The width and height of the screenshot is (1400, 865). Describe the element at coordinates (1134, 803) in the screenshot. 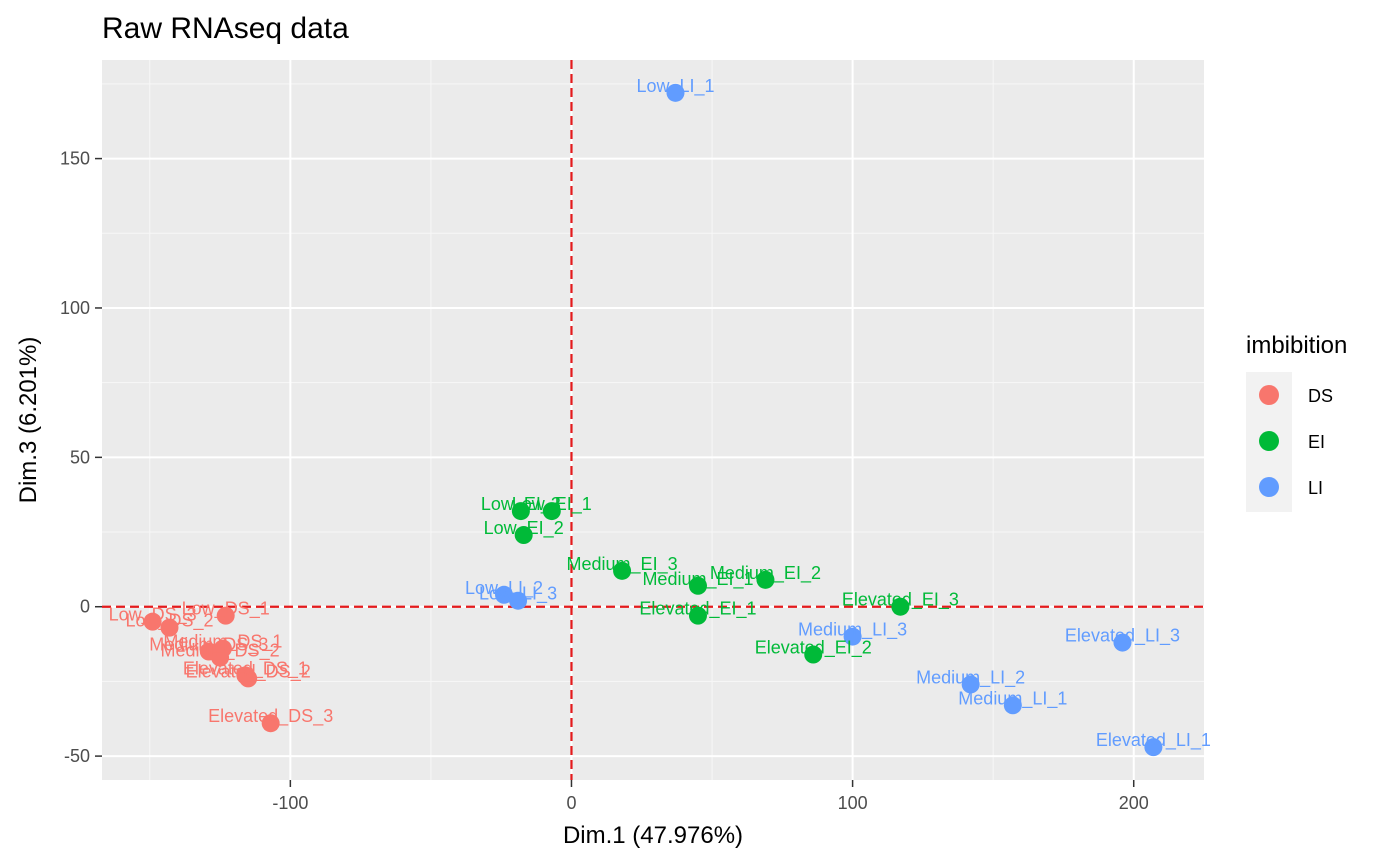

I see `x-tick-label: 200` at that location.